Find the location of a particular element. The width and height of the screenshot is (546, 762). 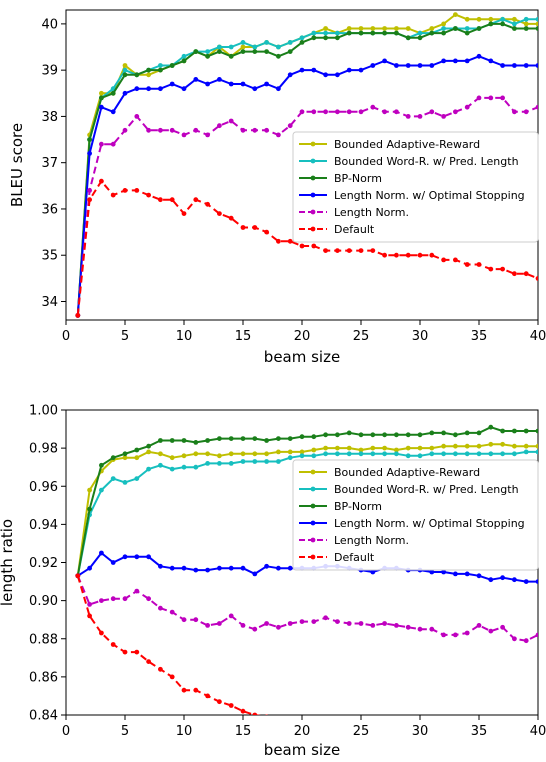

legend-label: Length Norm. w/ Optimal Stopping is located at coordinates (429, 523).